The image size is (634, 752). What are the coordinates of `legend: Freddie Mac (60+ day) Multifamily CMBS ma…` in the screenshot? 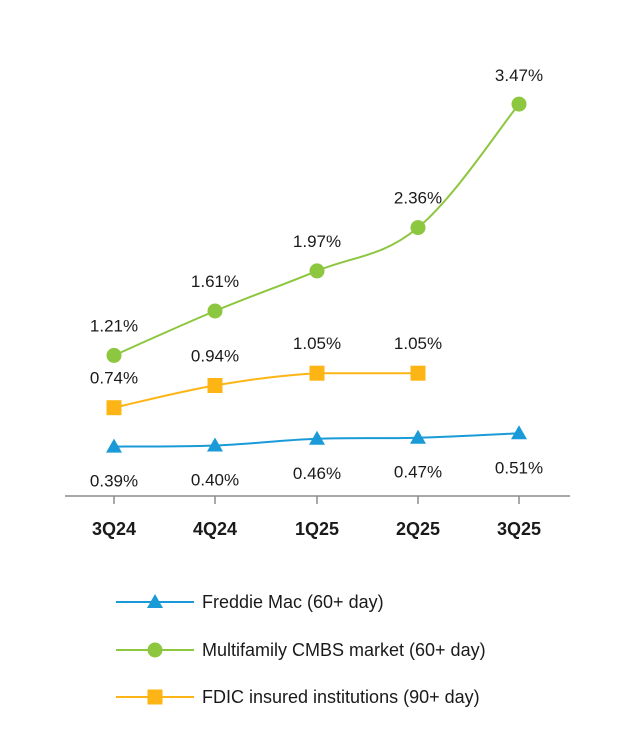 It's located at (301, 649).